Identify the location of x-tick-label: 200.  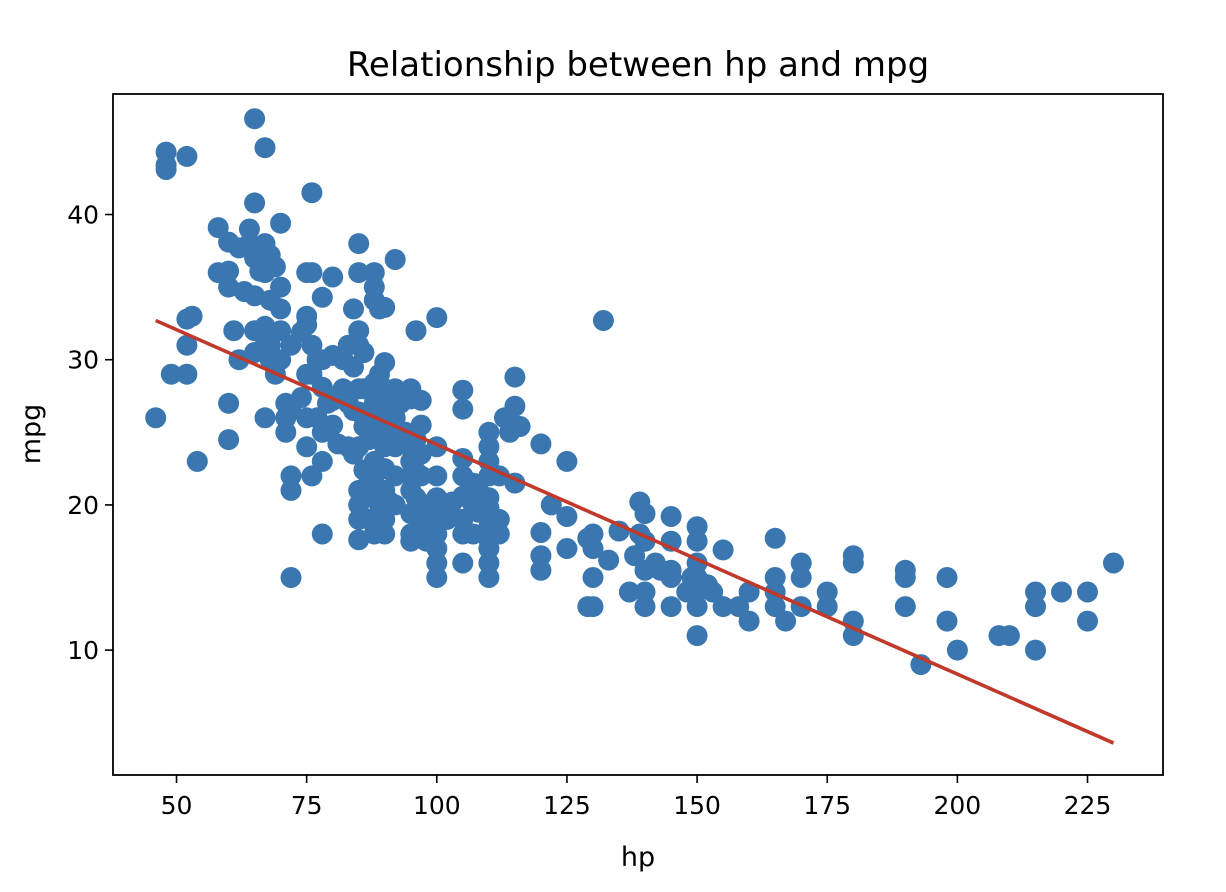
(958, 805).